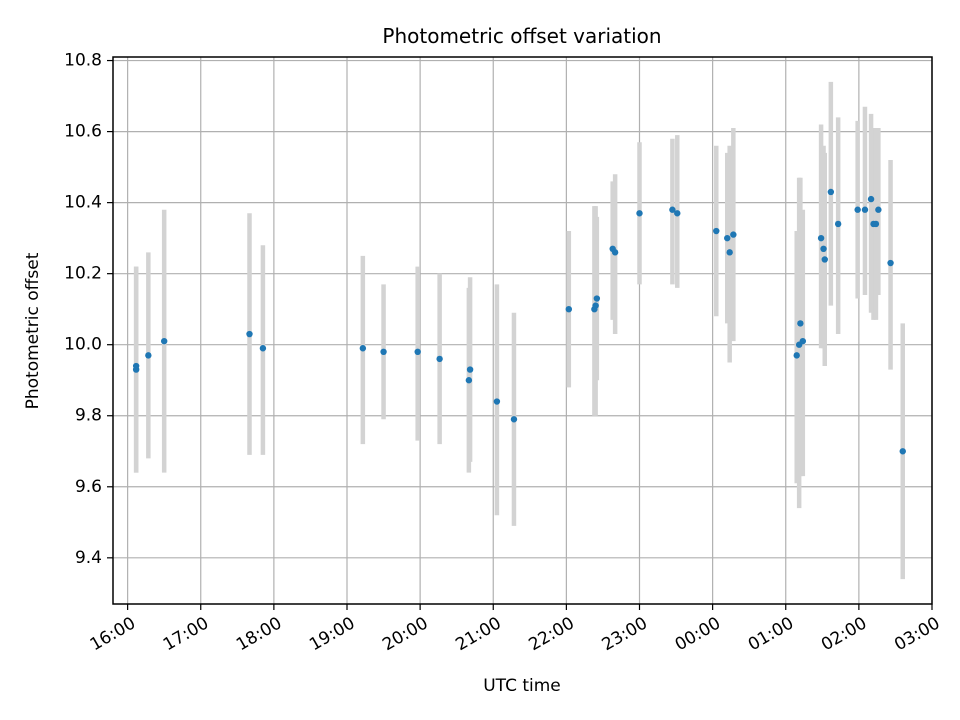  What do you see at coordinates (88, 416) in the screenshot?
I see `y-tick-label: 9.8` at bounding box center [88, 416].